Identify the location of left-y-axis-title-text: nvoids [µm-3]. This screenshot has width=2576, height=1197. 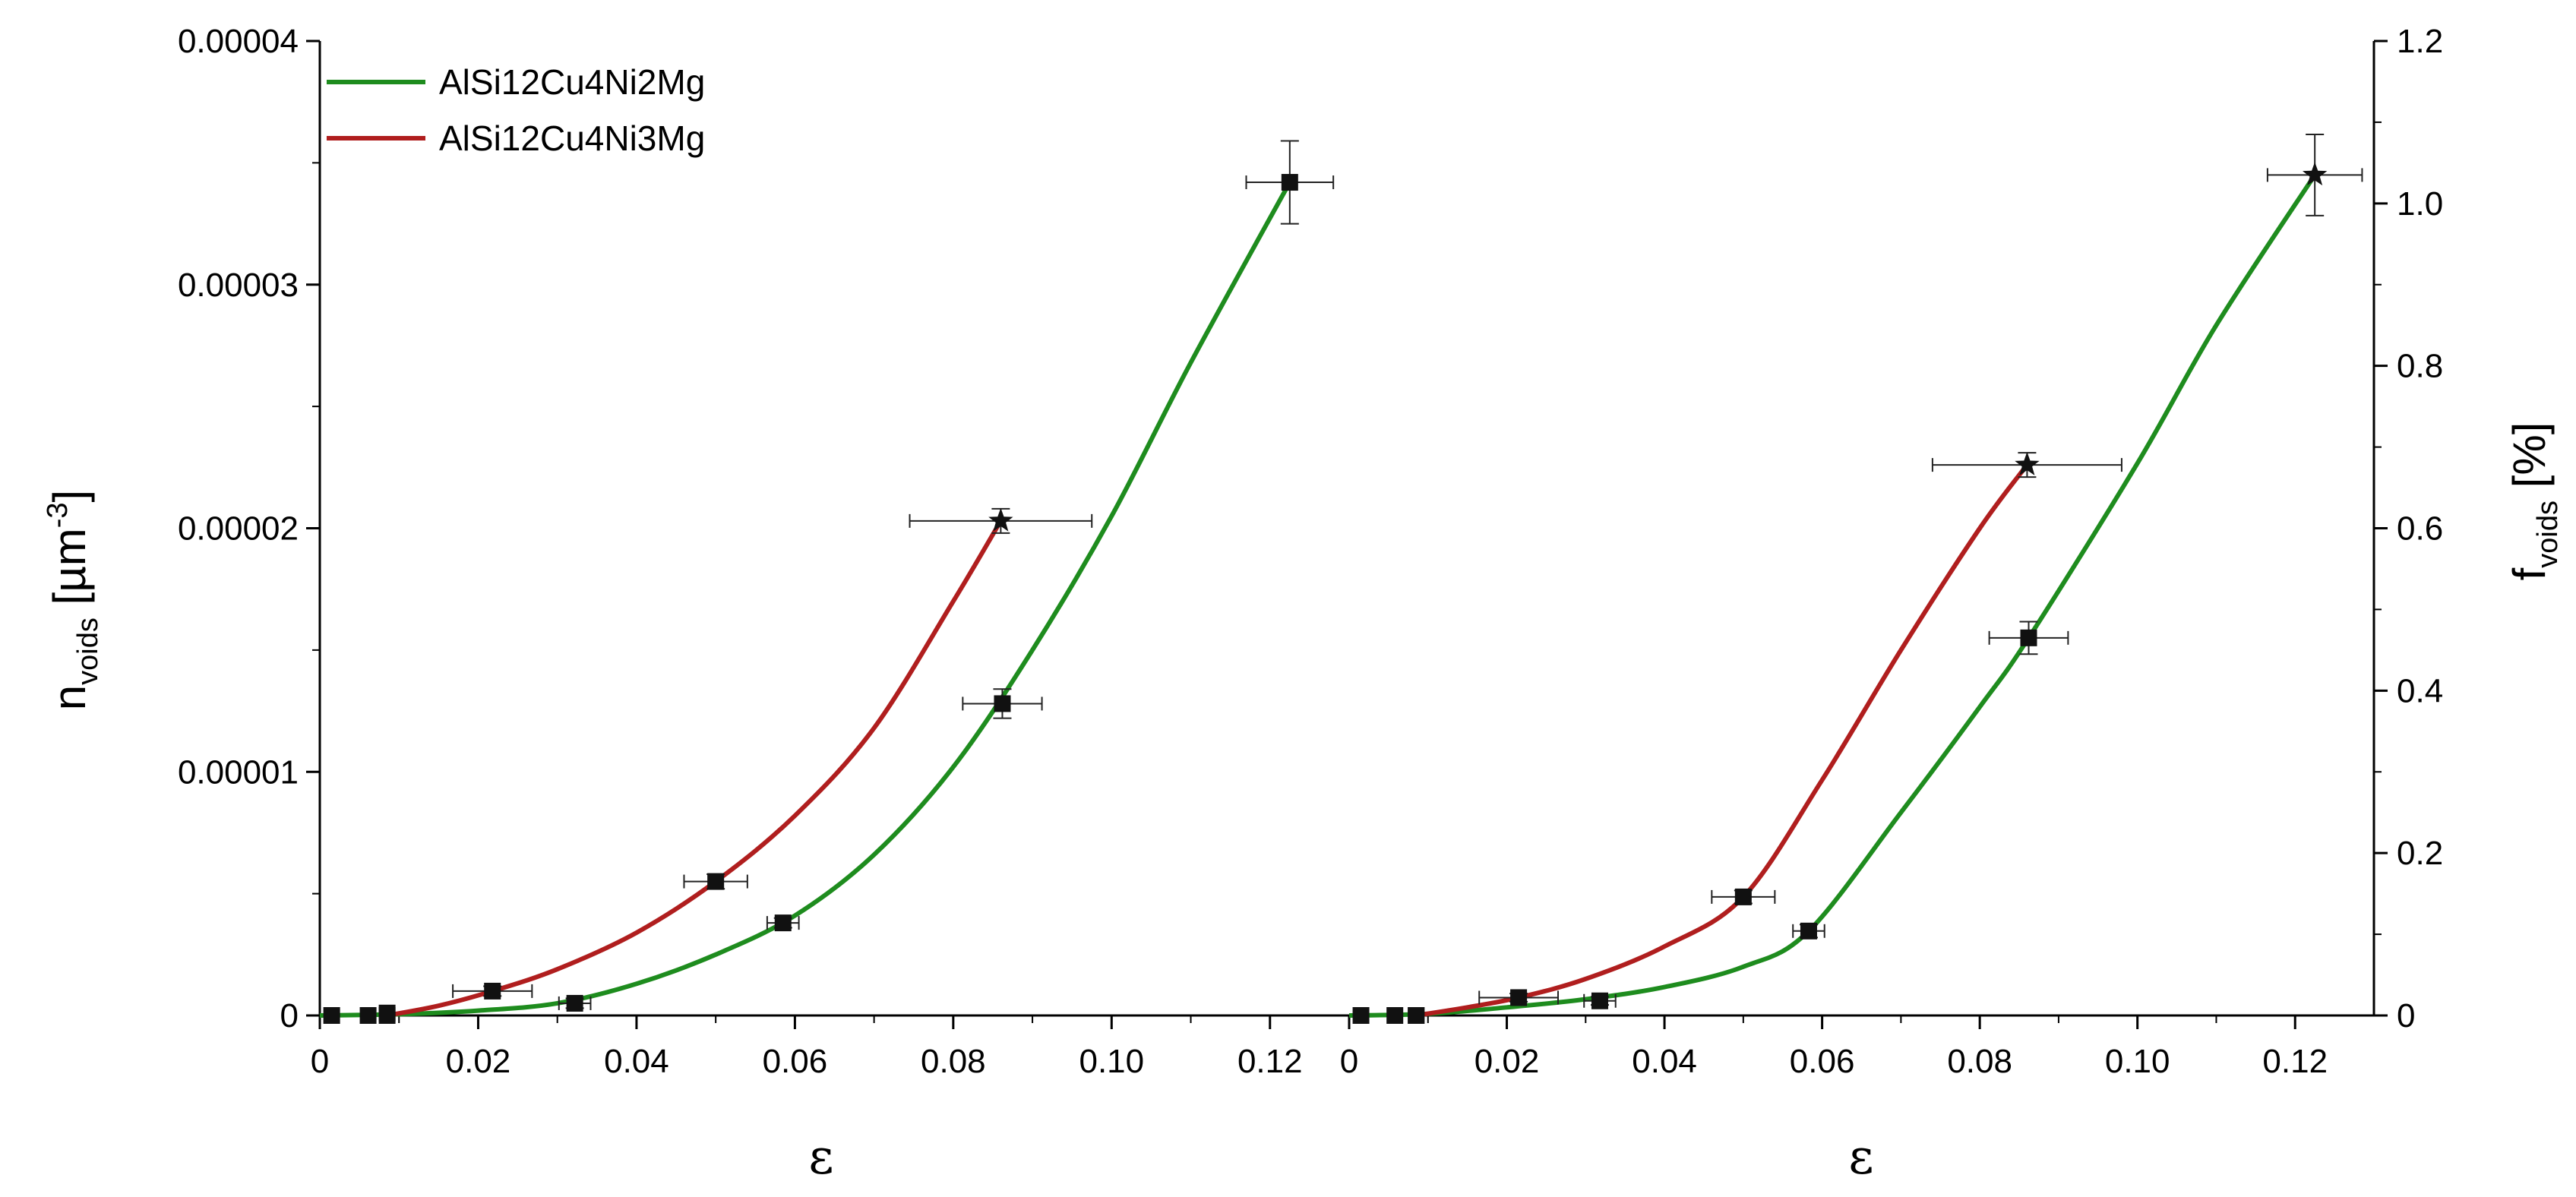
(73, 600).